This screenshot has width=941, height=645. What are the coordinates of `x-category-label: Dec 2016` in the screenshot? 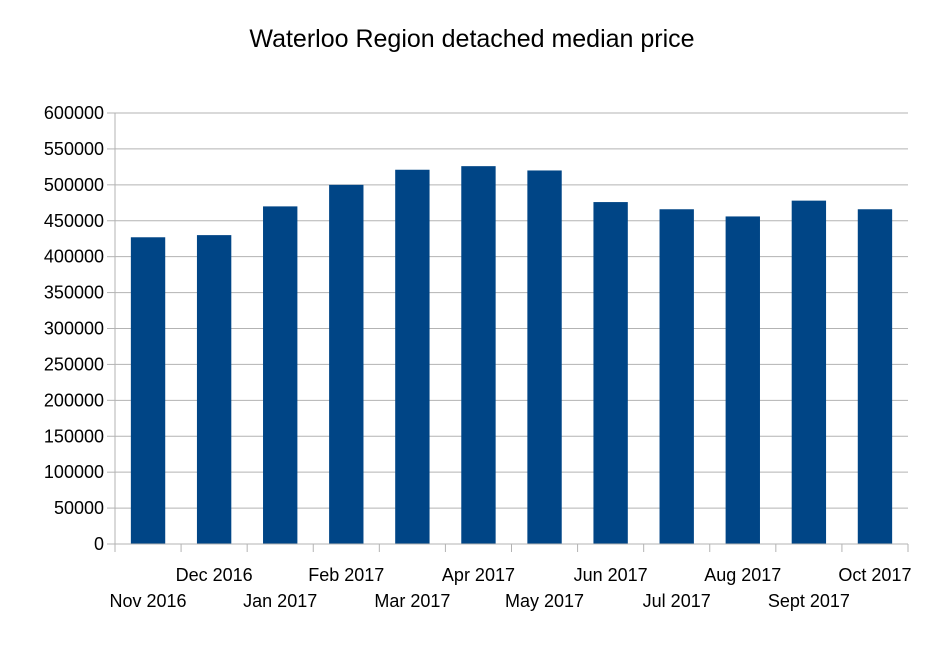 It's located at (214, 575).